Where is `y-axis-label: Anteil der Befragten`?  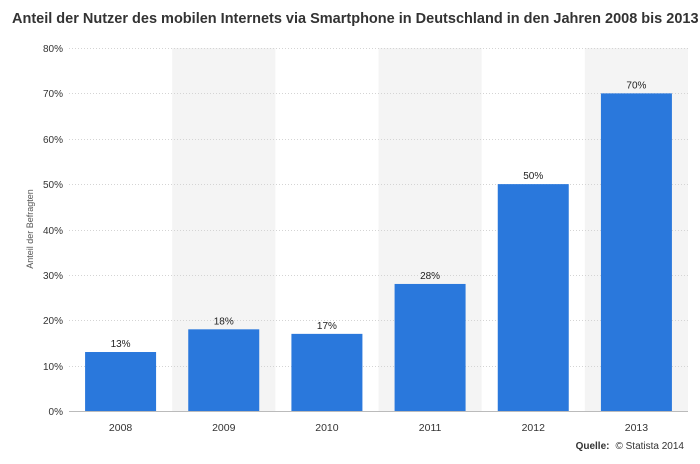
y-axis-label: Anteil der Befragten is located at coordinates (30, 229).